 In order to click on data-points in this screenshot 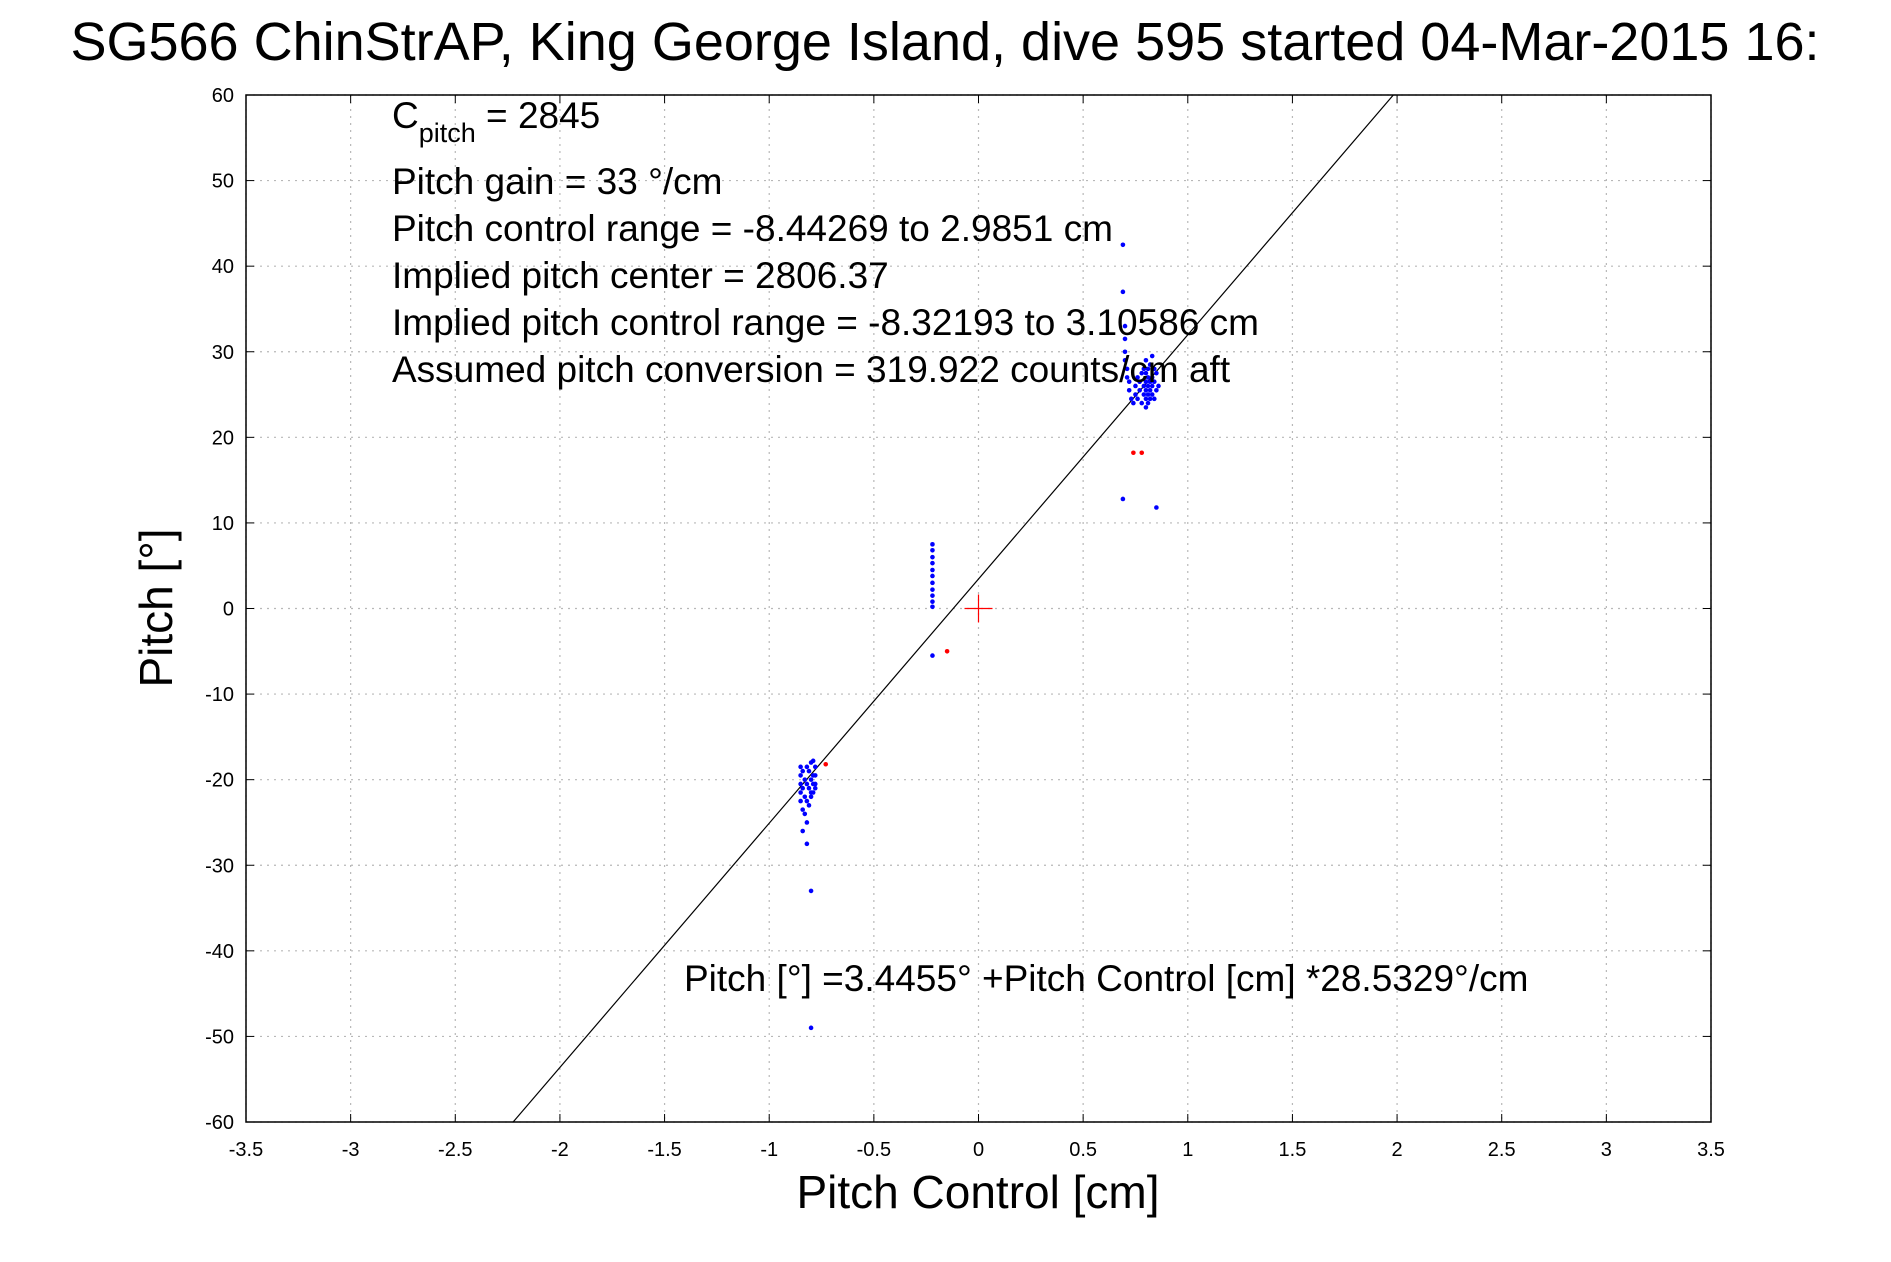, I will do `click(979, 636)`.